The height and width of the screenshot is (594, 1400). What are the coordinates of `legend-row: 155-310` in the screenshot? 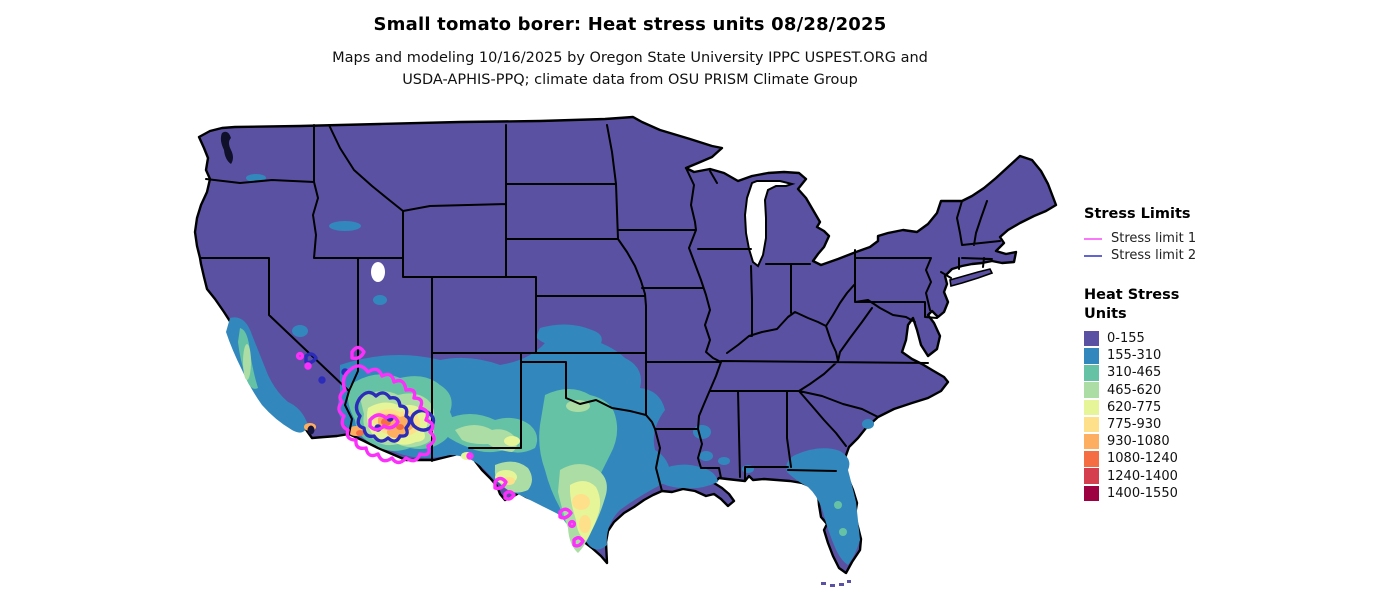 It's located at (1234, 355).